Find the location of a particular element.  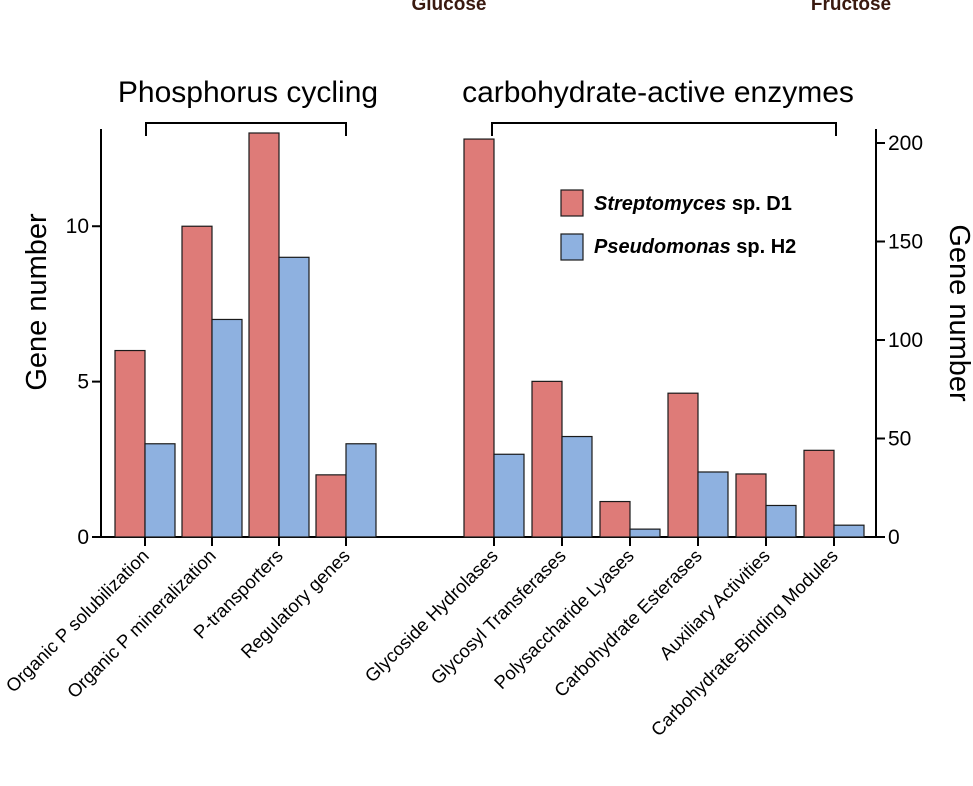

left-y-tick-label-0: 0 is located at coordinates (83, 537).